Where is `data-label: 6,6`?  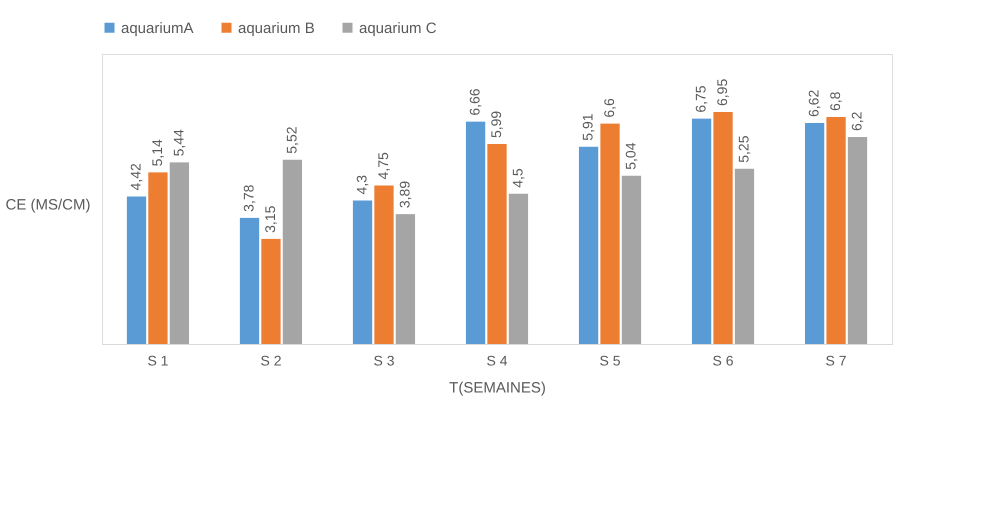
data-label: 6,6 is located at coordinates (609, 108).